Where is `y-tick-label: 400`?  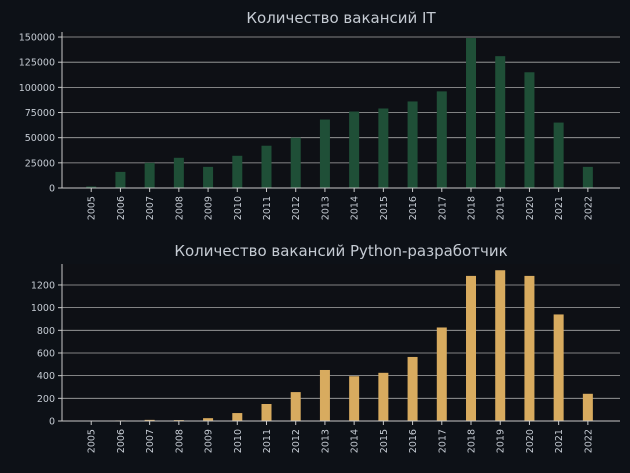 y-tick-label: 400 is located at coordinates (46, 376).